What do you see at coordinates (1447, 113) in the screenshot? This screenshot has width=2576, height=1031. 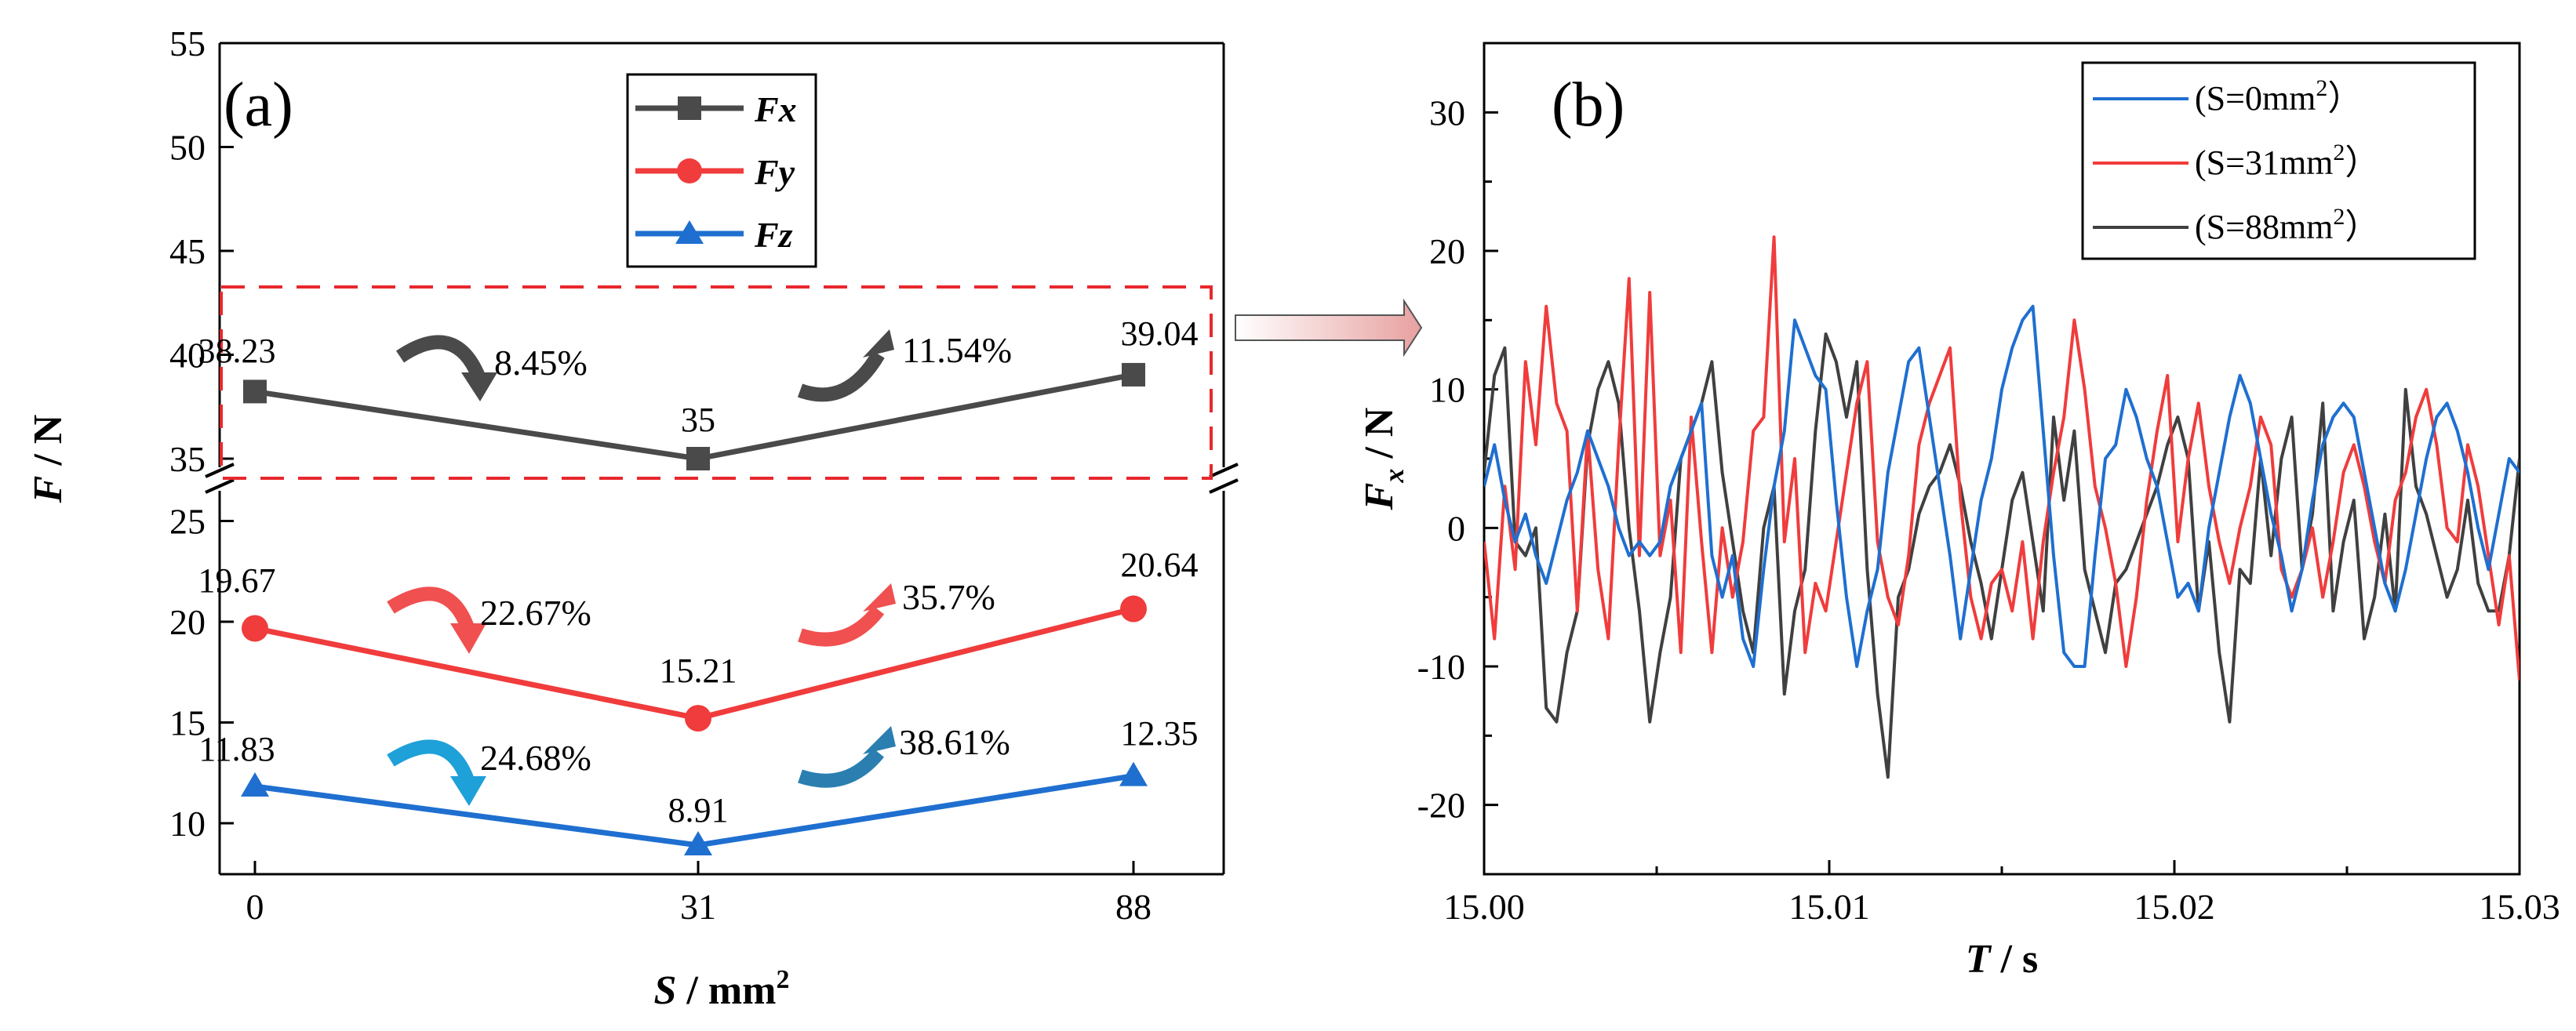 I see `panel-b-ytick-label: 30` at bounding box center [1447, 113].